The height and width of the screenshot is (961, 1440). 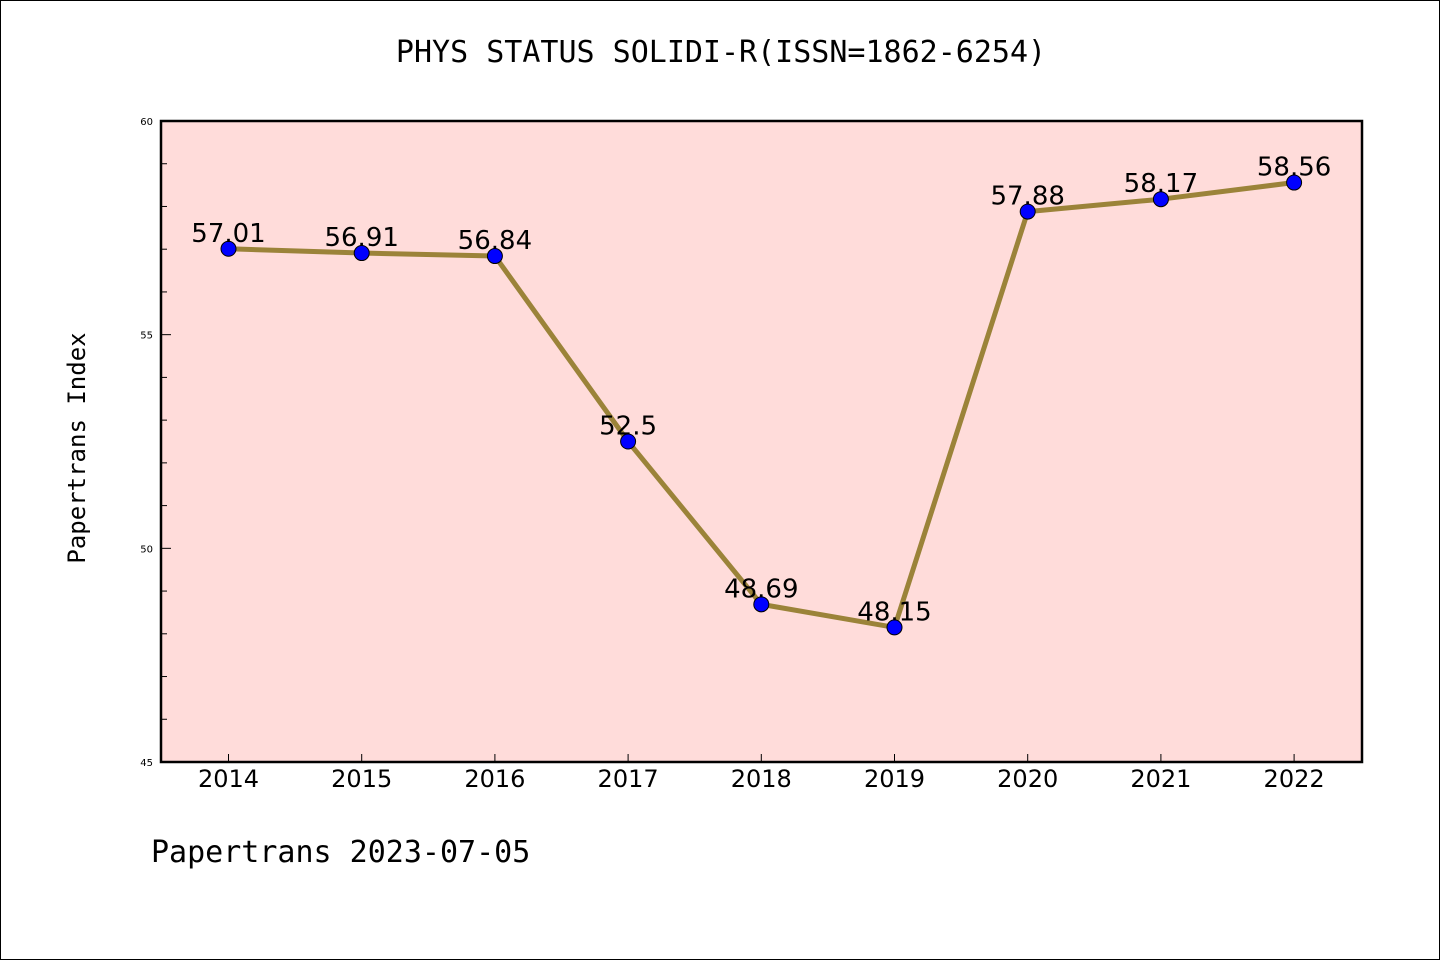 I want to click on data-label: 48.69, so click(x=761, y=589).